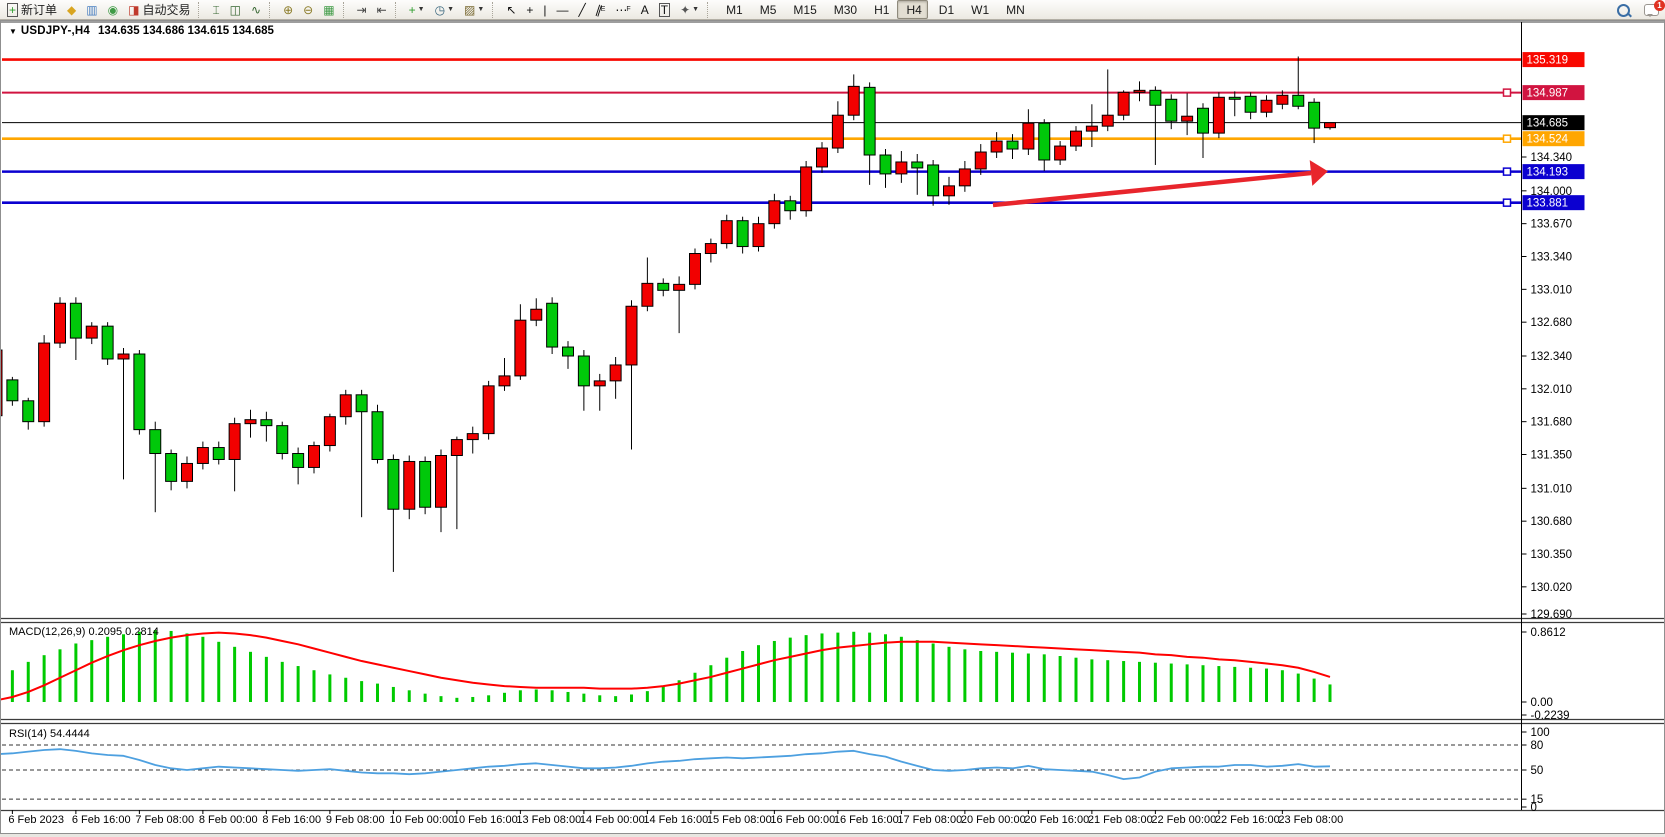 The image size is (1665, 837). Describe the element at coordinates (55, 31) in the screenshot. I see `chart-symbol-period: USDJPY-,H4` at that location.